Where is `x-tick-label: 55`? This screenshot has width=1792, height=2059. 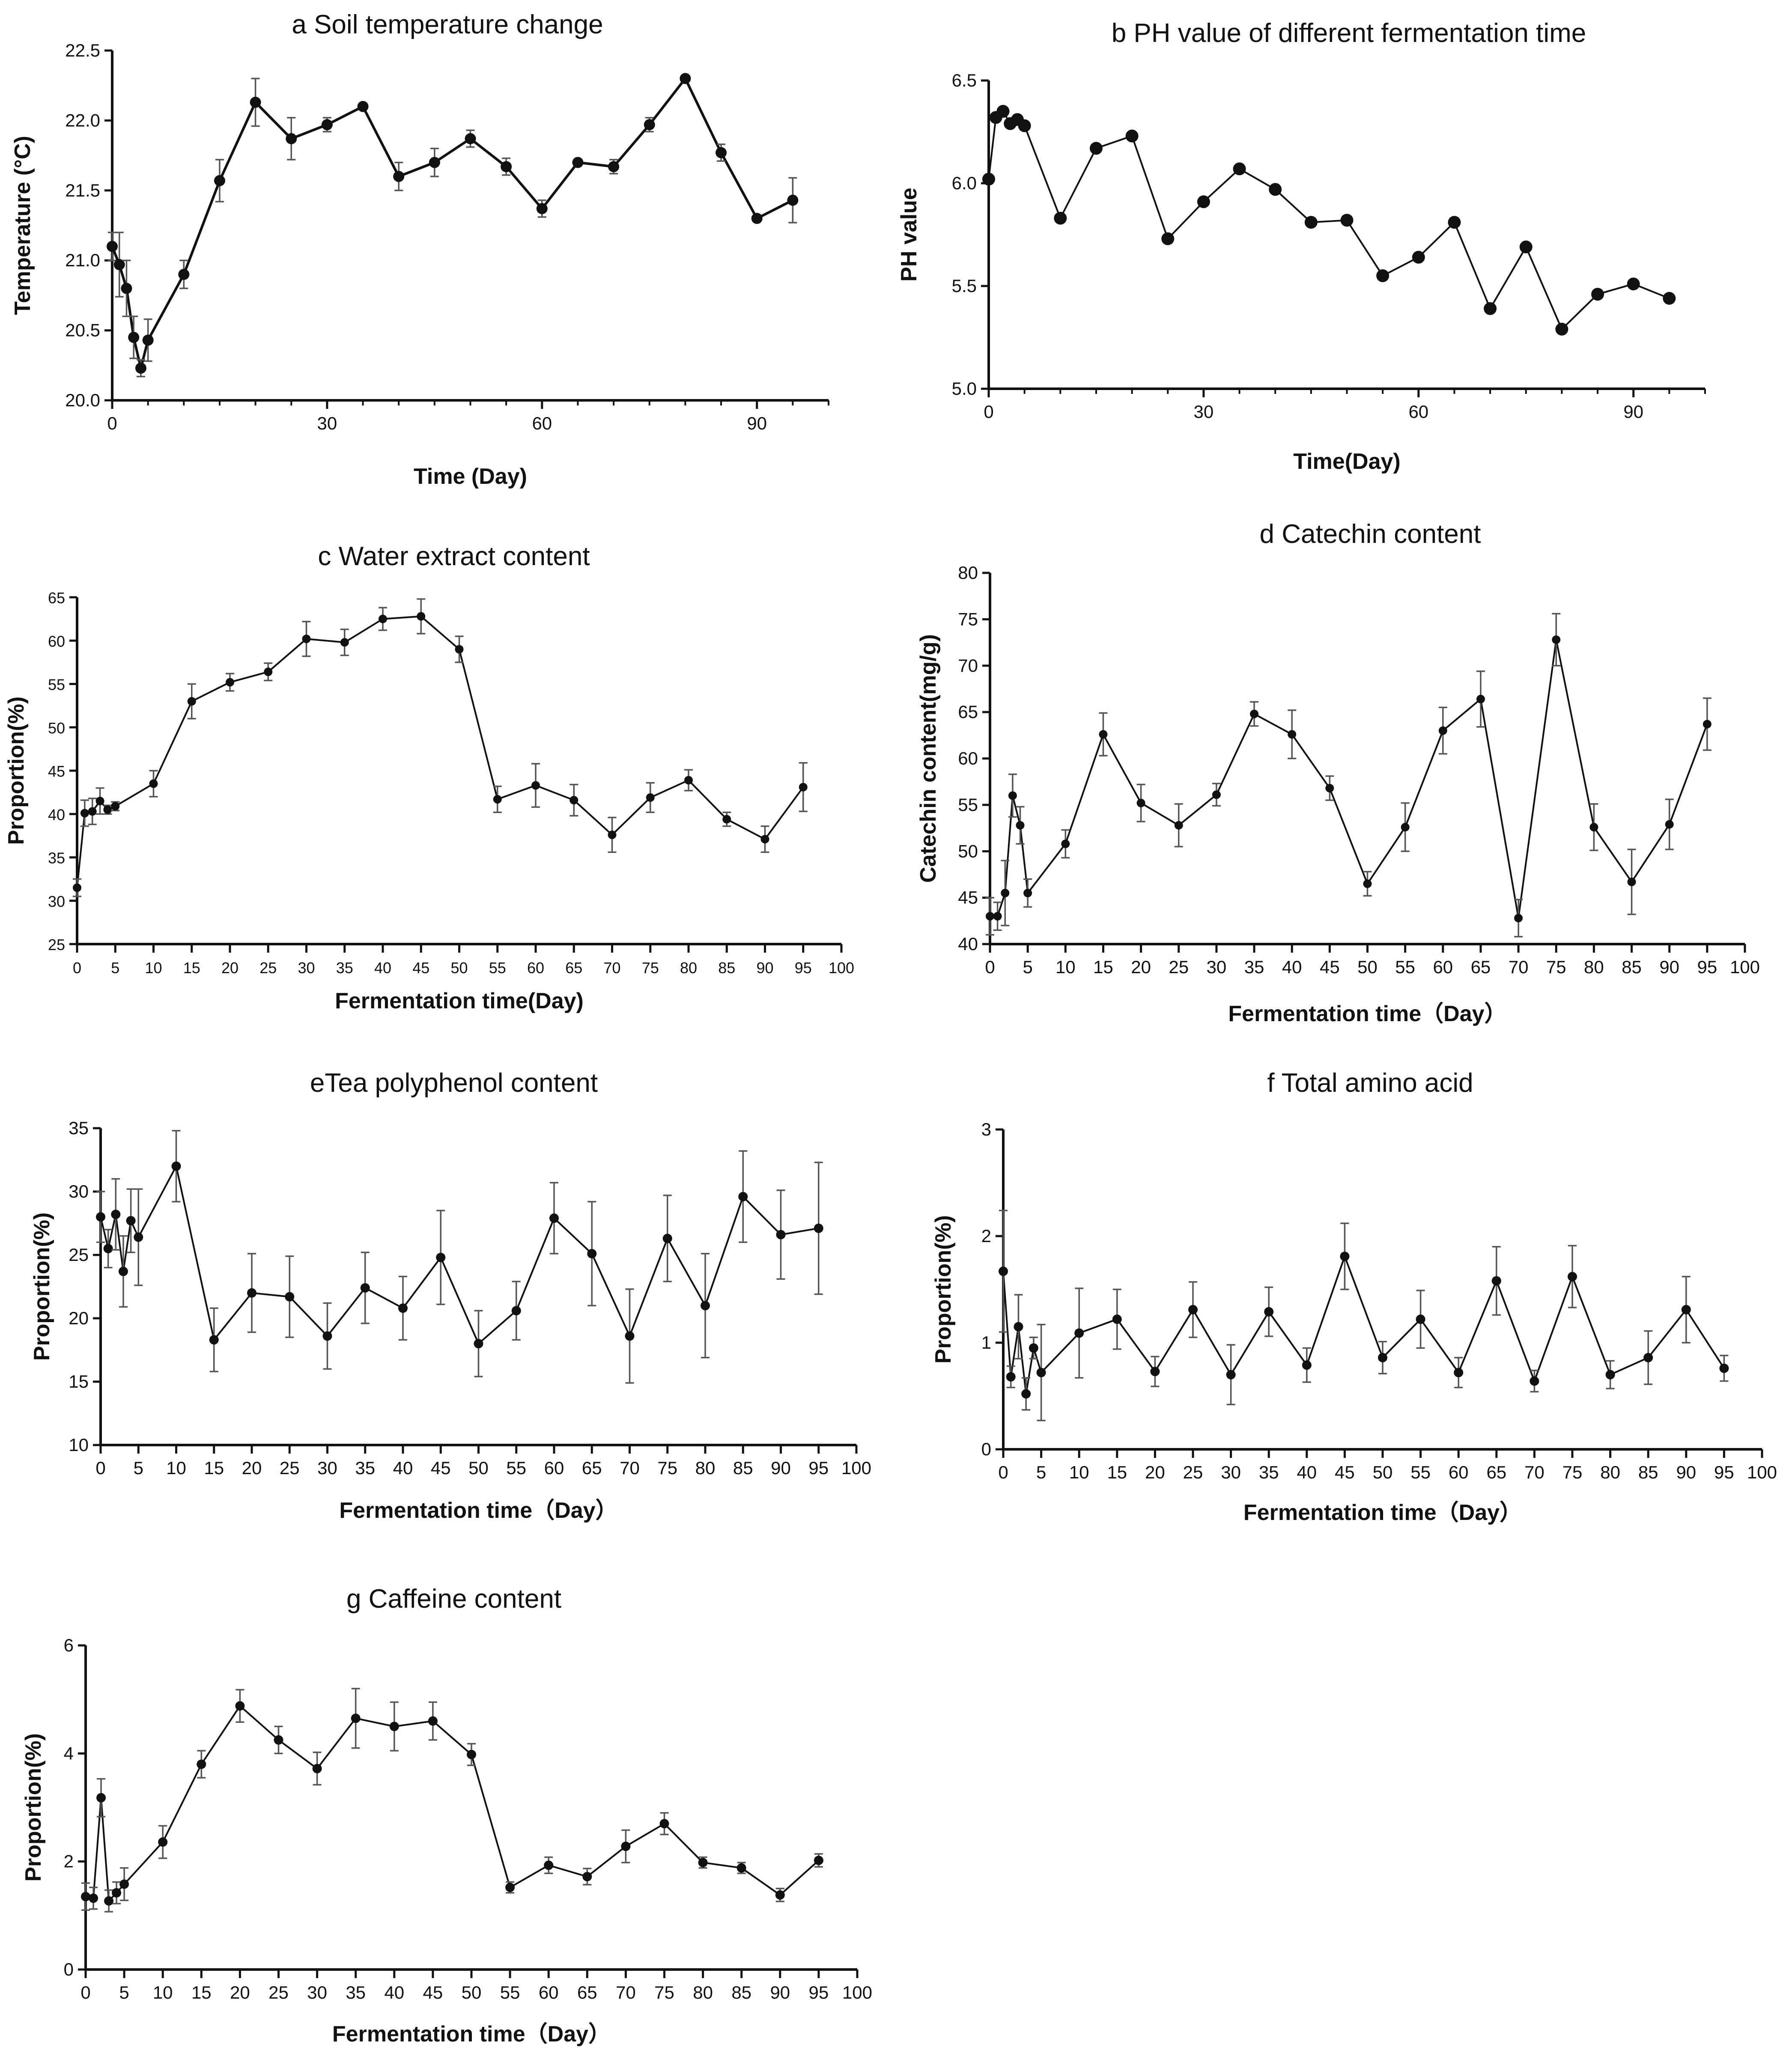
x-tick-label: 55 is located at coordinates (1421, 1472).